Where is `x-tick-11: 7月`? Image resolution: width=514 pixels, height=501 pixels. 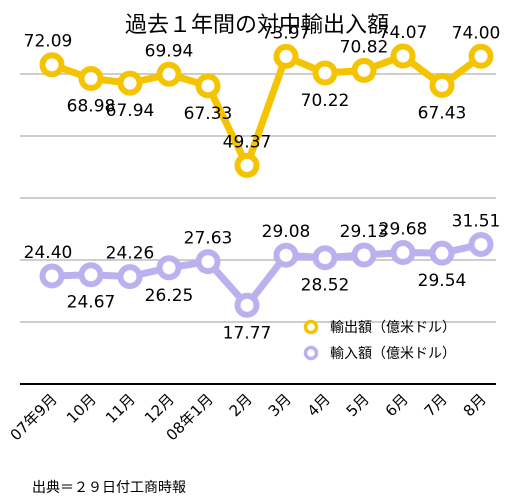
x-tick-11: 7月 is located at coordinates (436, 405).